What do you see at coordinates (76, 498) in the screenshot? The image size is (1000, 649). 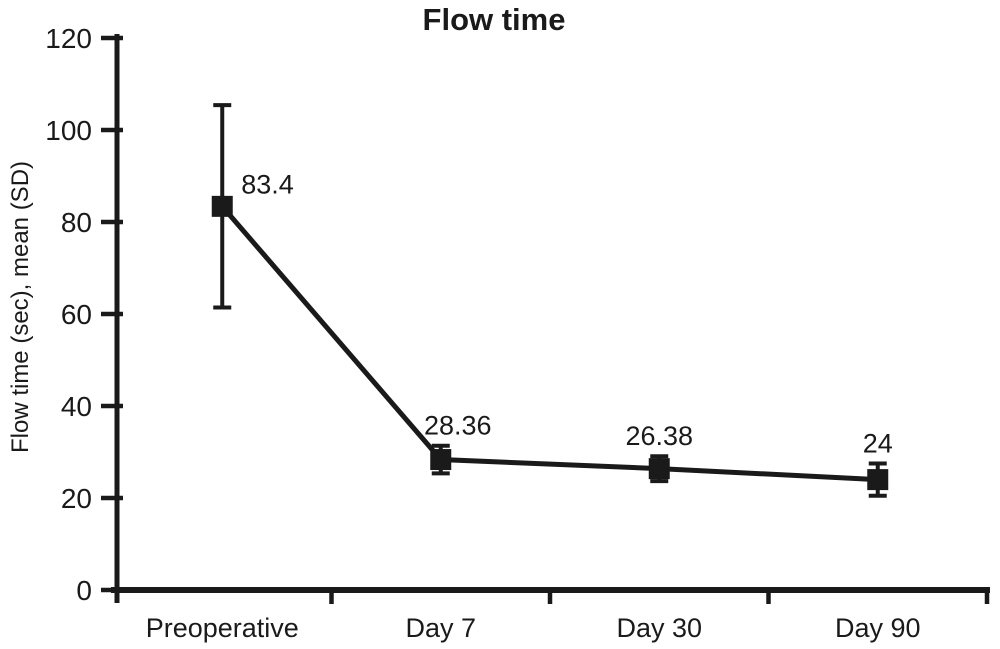 I see `y-tick-label: 20` at bounding box center [76, 498].